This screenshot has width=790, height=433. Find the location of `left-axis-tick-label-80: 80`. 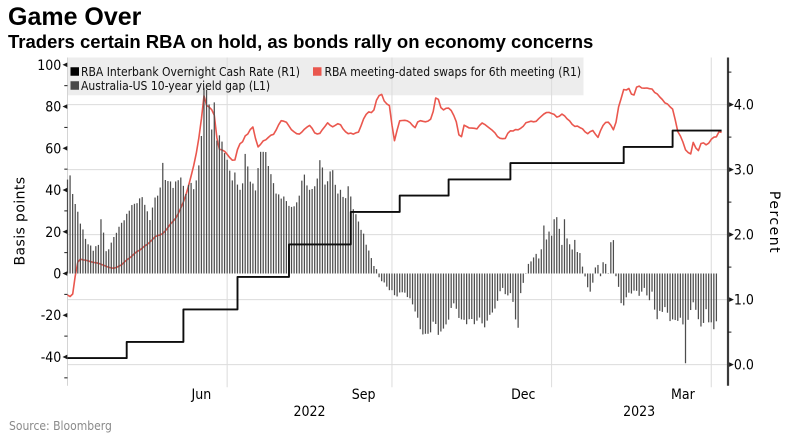

left-axis-tick-label-80: 80 is located at coordinates (53, 108).